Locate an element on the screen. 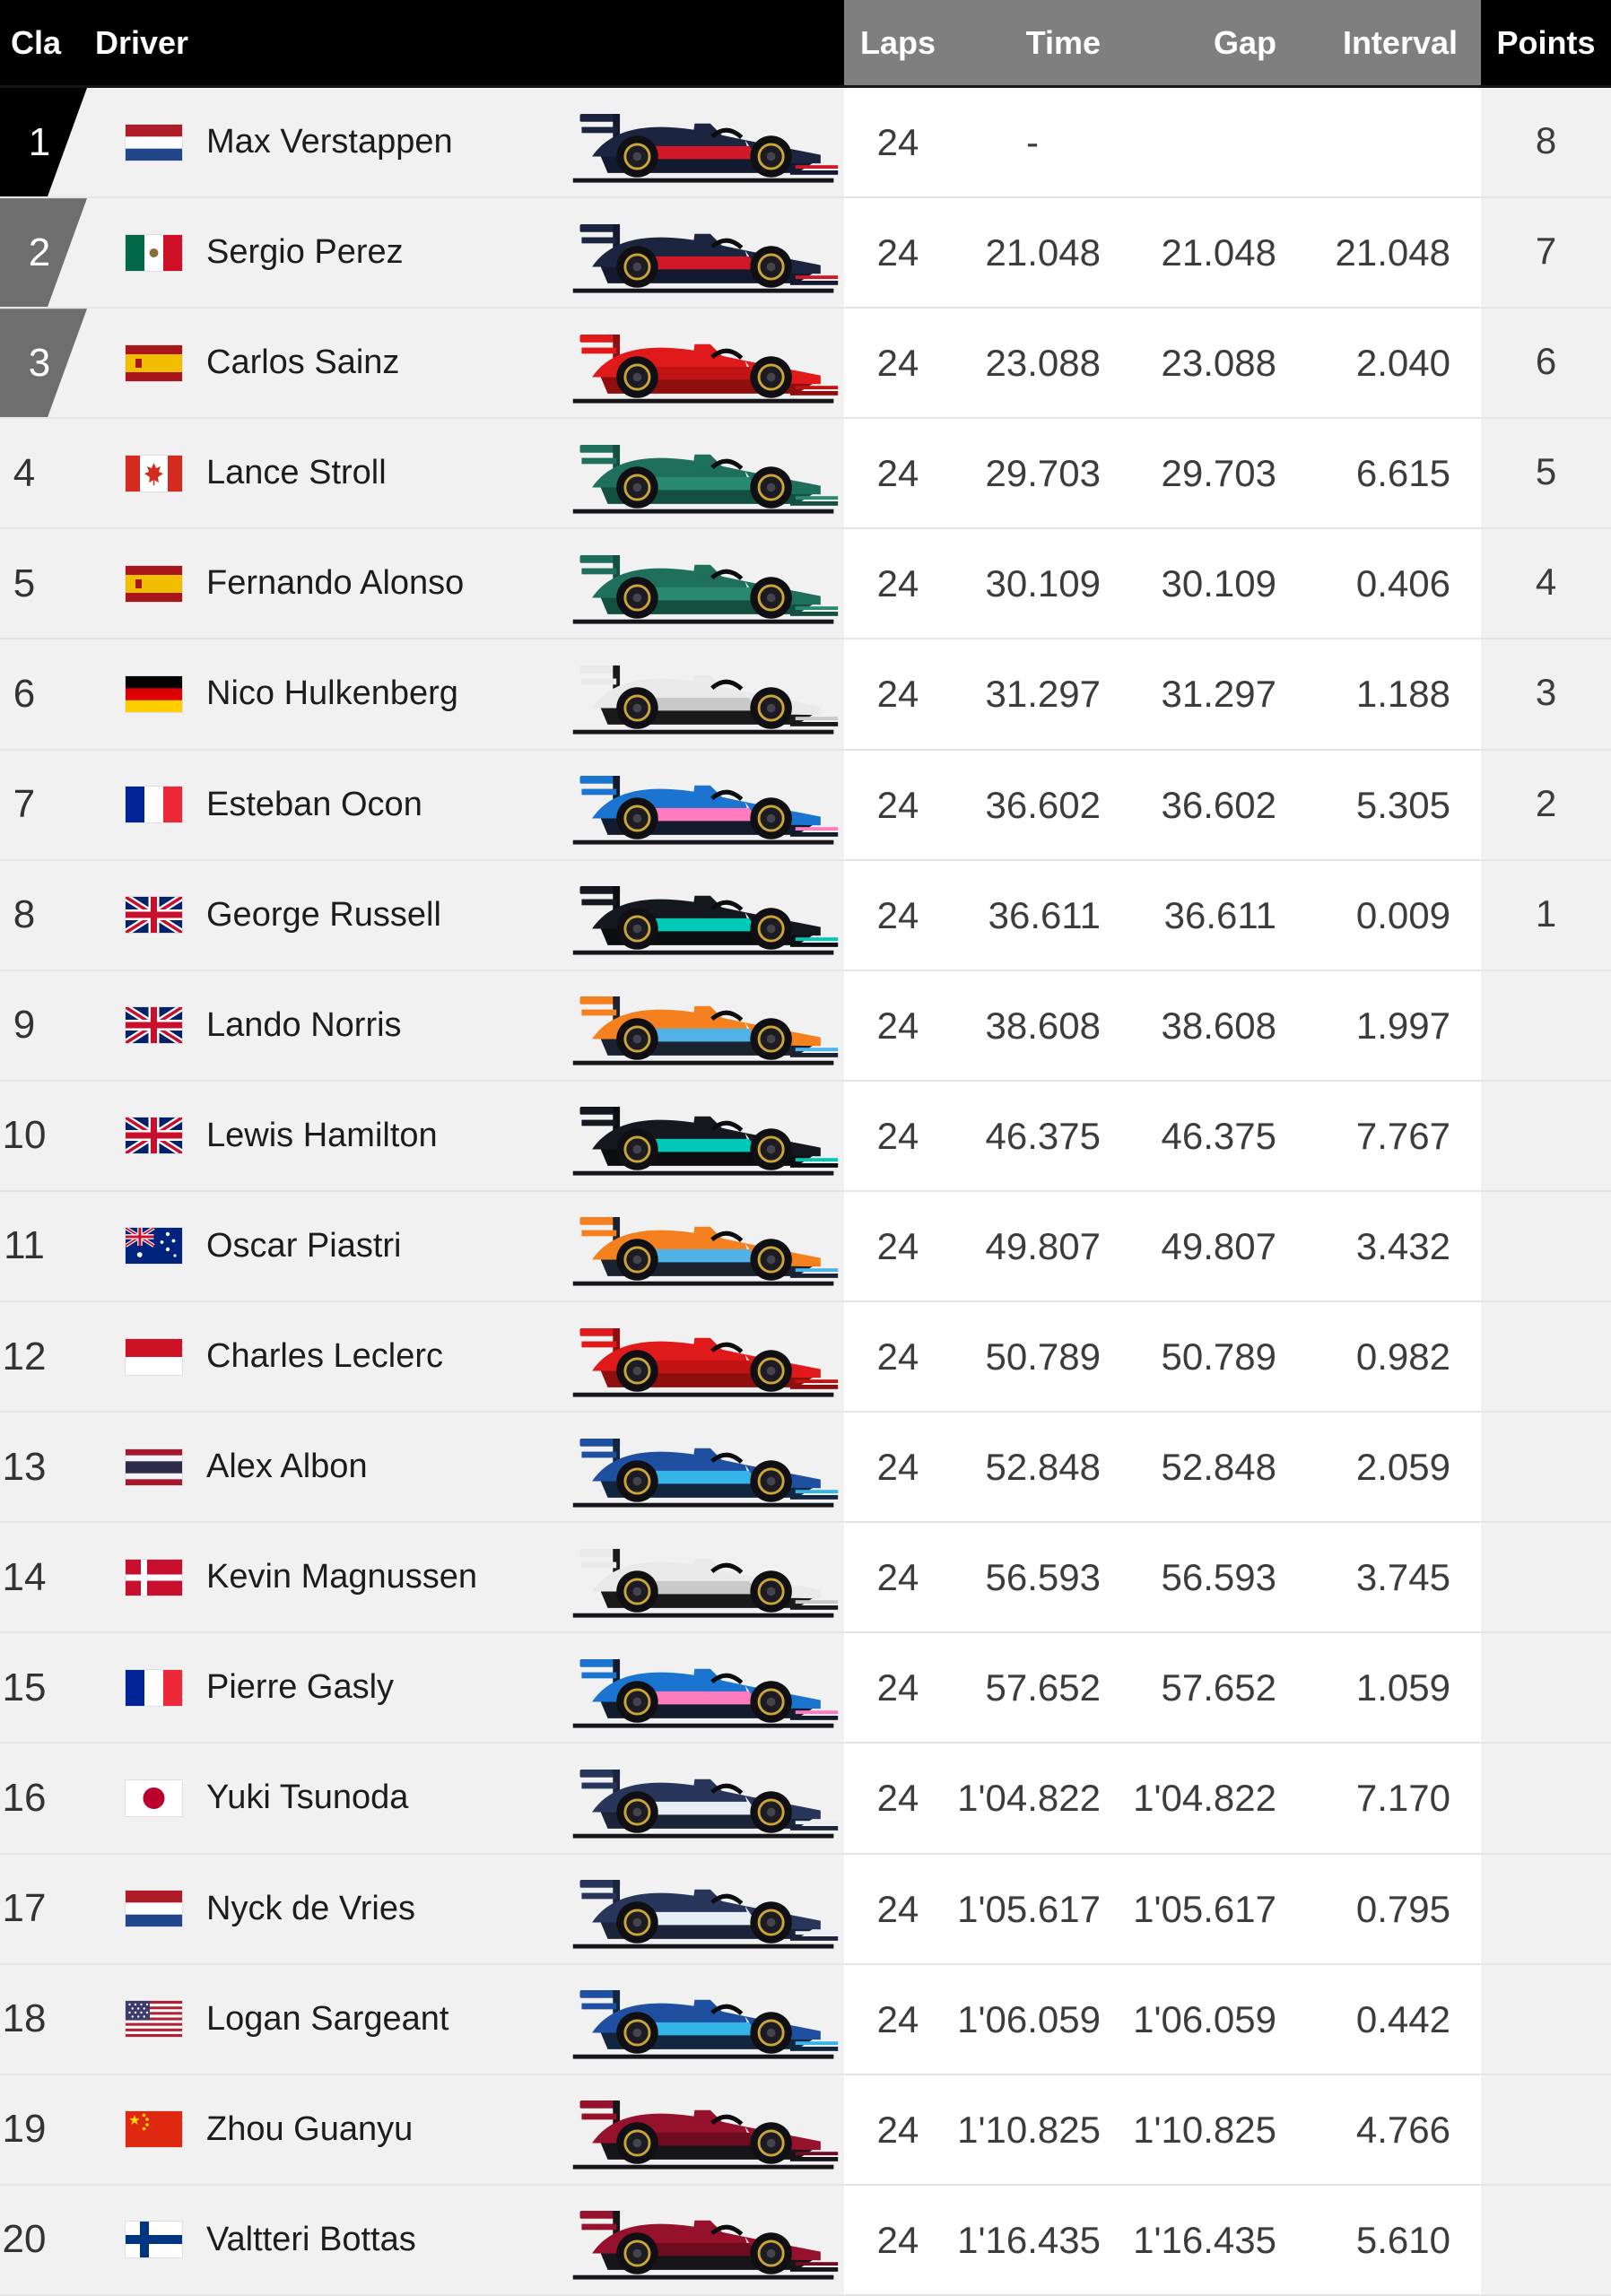 The height and width of the screenshot is (2296, 1611). position-marker: 16 is located at coordinates (45, 1798).